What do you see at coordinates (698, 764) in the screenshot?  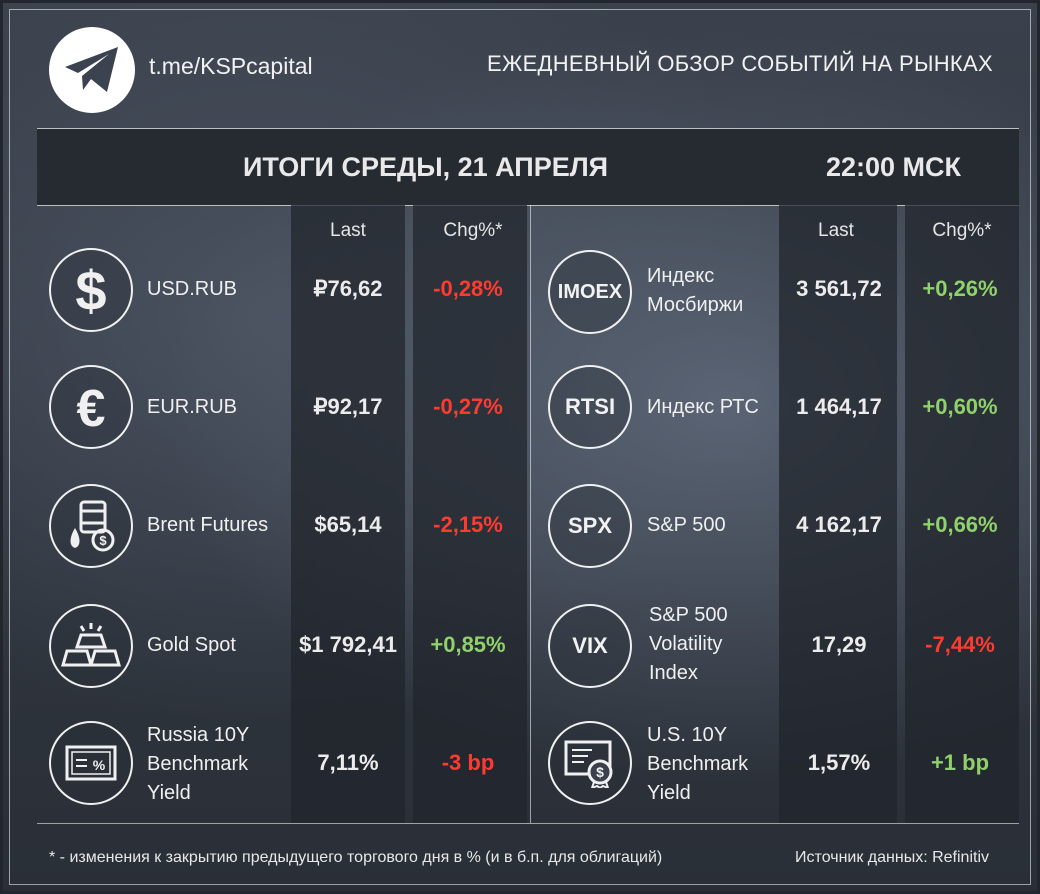 I see `us10y-label: U.S. 10Y Benchmark Yield` at bounding box center [698, 764].